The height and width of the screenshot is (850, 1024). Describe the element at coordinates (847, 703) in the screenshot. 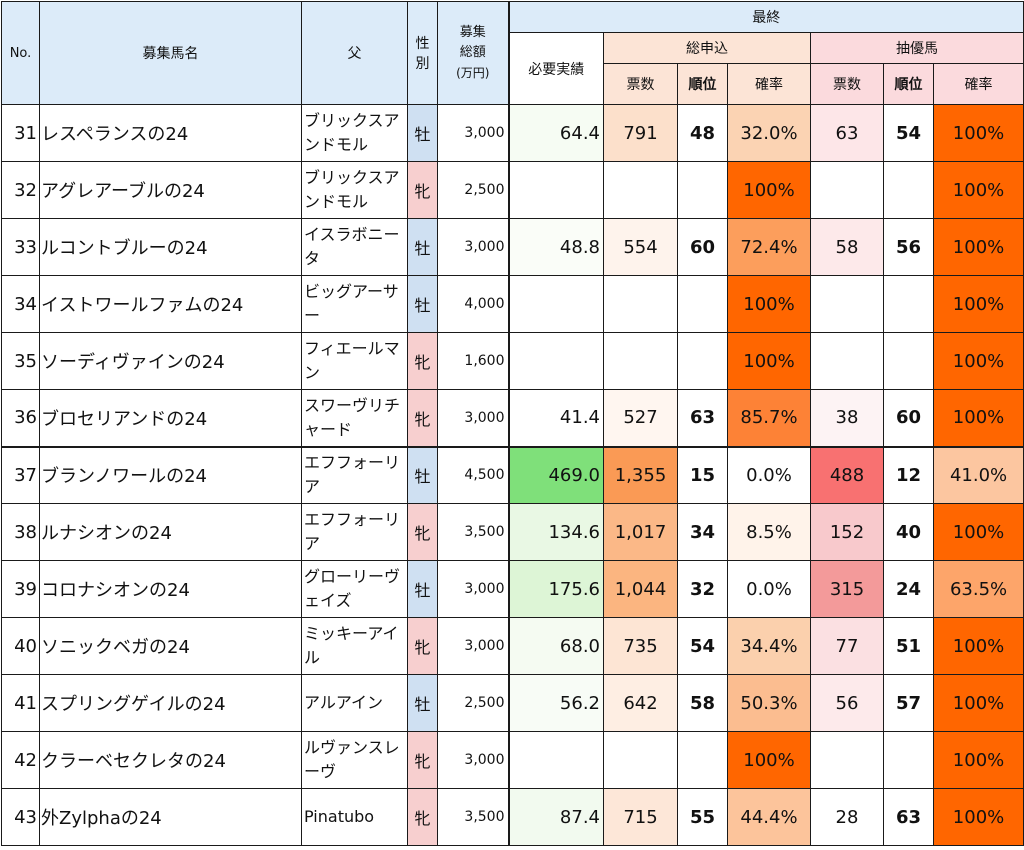

I see `lottery-votes: 56` at that location.